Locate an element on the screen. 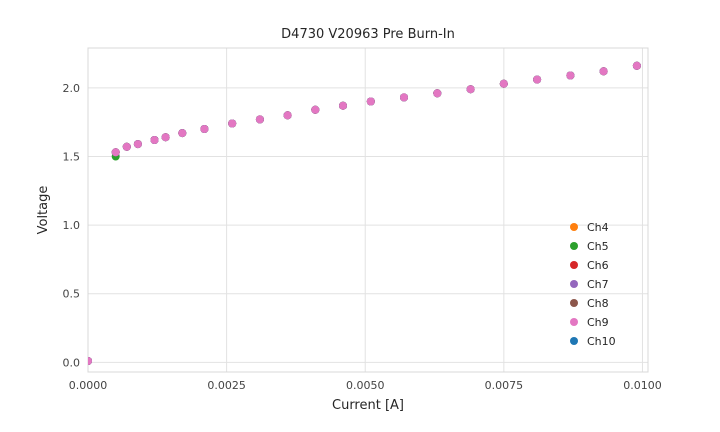  legend-marker-ch4 is located at coordinates (574, 227).